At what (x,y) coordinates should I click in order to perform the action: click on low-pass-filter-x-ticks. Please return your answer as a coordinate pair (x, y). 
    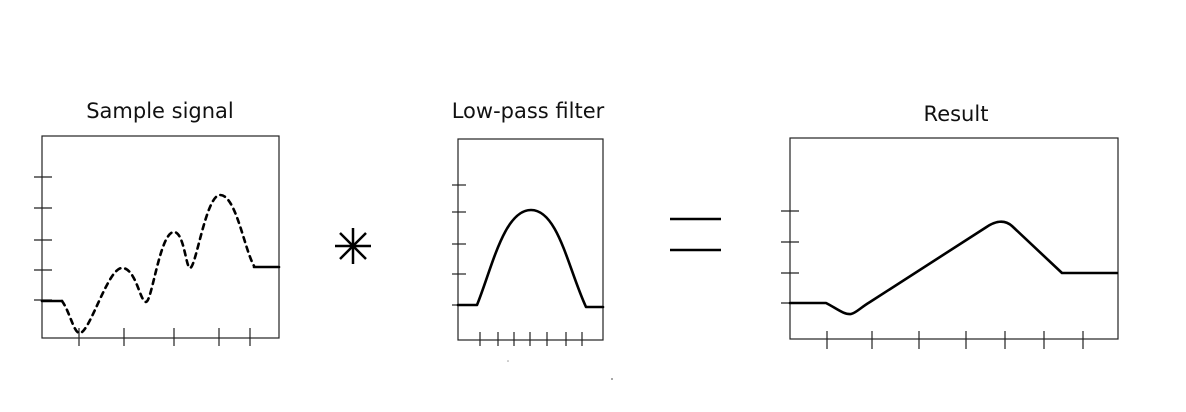
    Looking at the image, I should click on (531, 339).